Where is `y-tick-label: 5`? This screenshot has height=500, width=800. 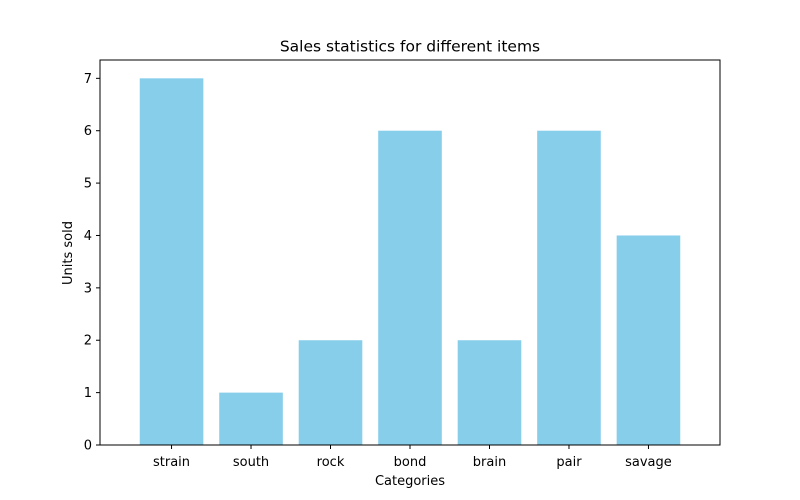
y-tick-label: 5 is located at coordinates (88, 184).